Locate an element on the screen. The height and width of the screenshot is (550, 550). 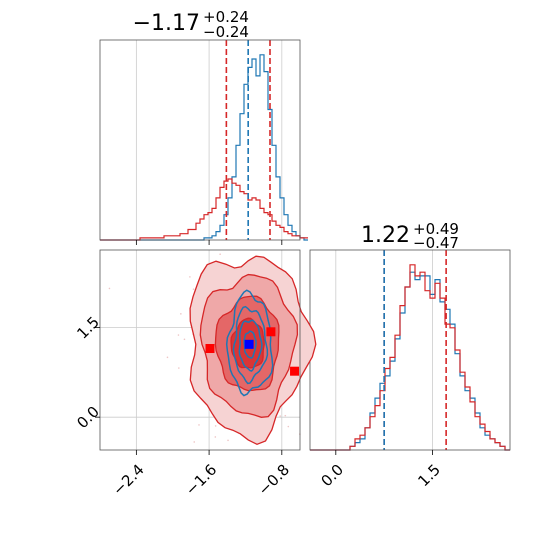
title-param-2-sup: +0.49 is located at coordinates (436, 229).